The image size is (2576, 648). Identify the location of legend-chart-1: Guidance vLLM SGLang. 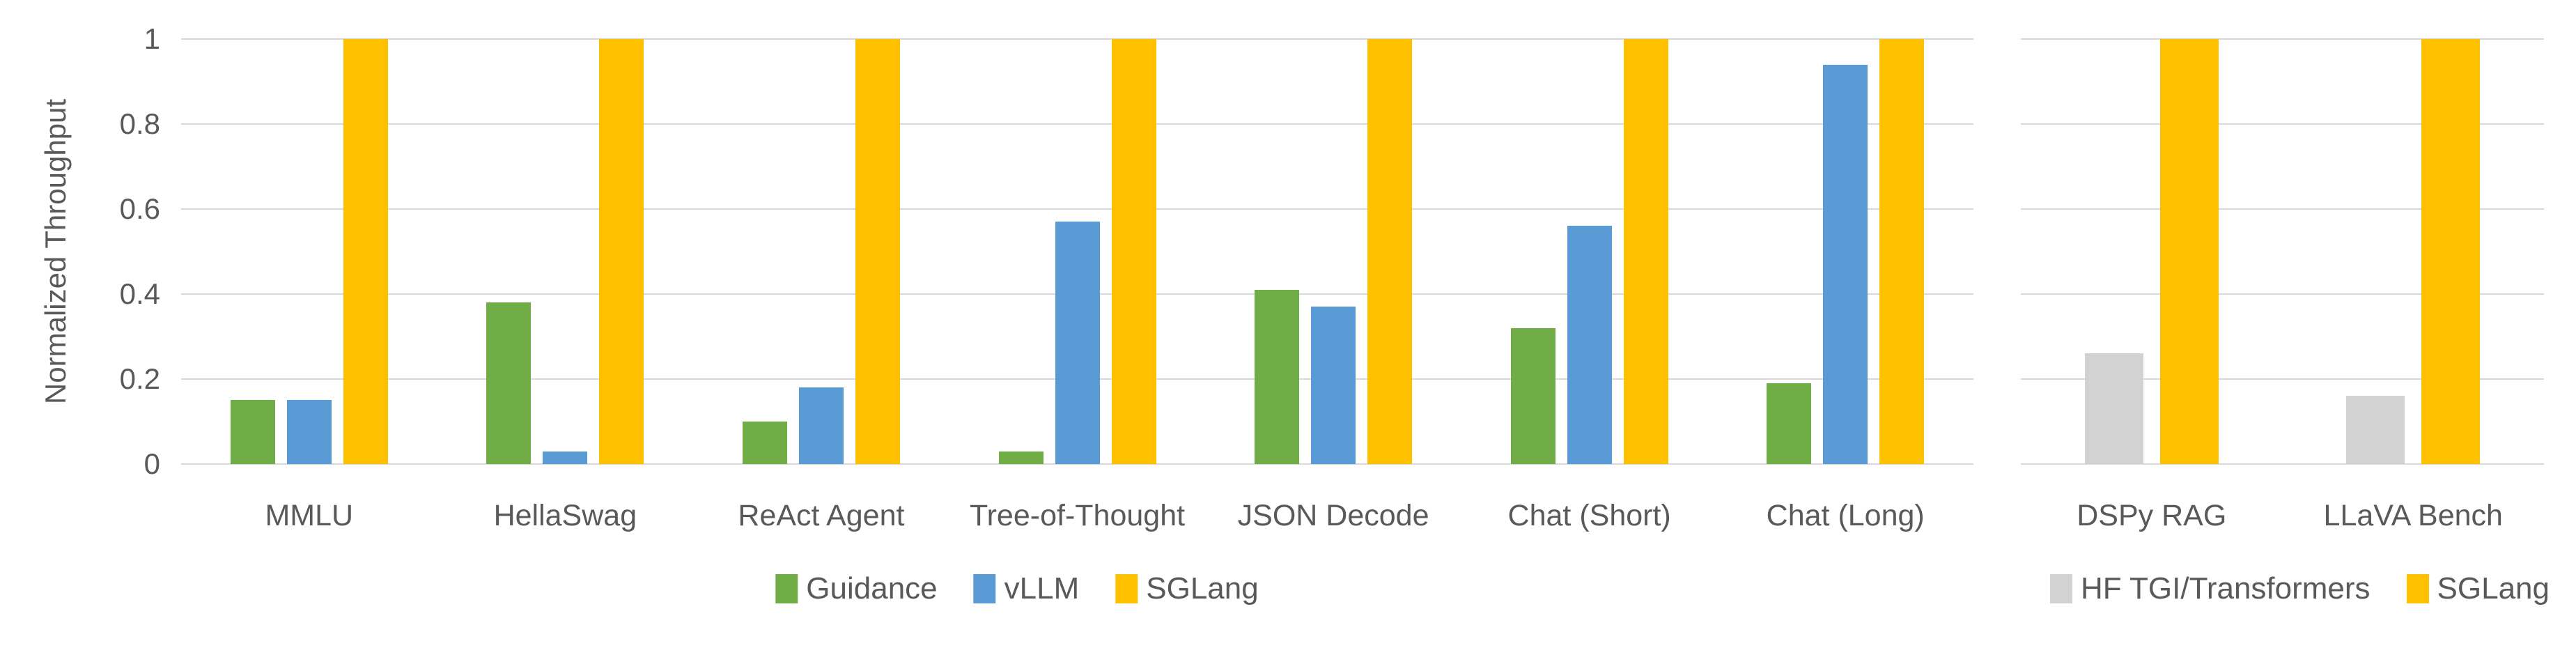
(1017, 588).